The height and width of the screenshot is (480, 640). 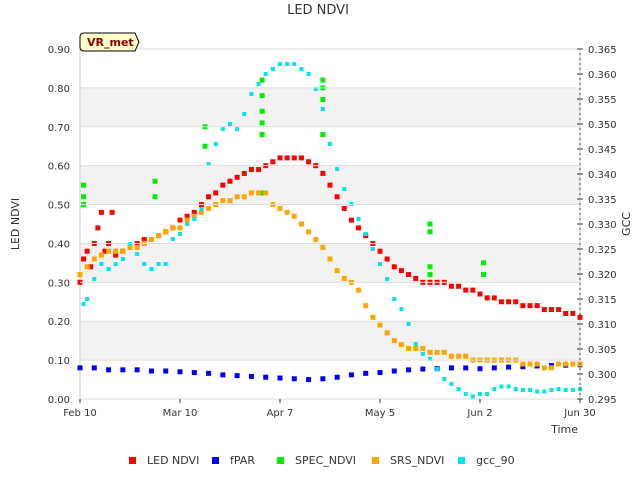 What do you see at coordinates (318, 10) in the screenshot?
I see `chart-title: LED NDVI` at bounding box center [318, 10].